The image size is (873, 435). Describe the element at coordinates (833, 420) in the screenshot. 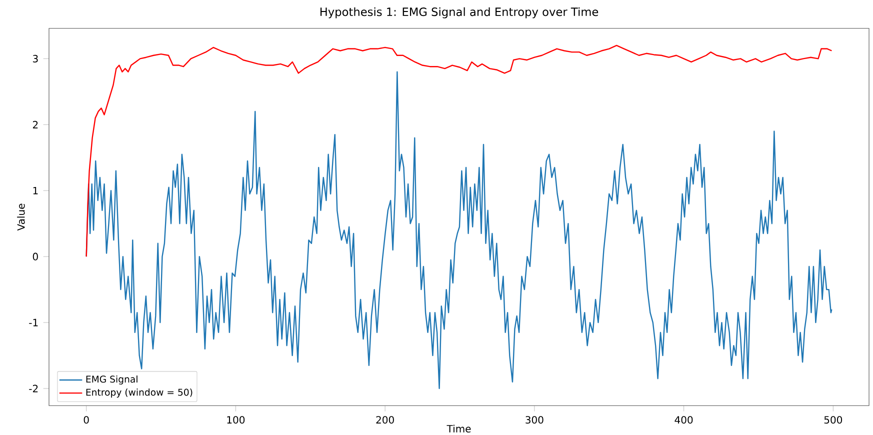

I see `x-tick-label: 500` at that location.